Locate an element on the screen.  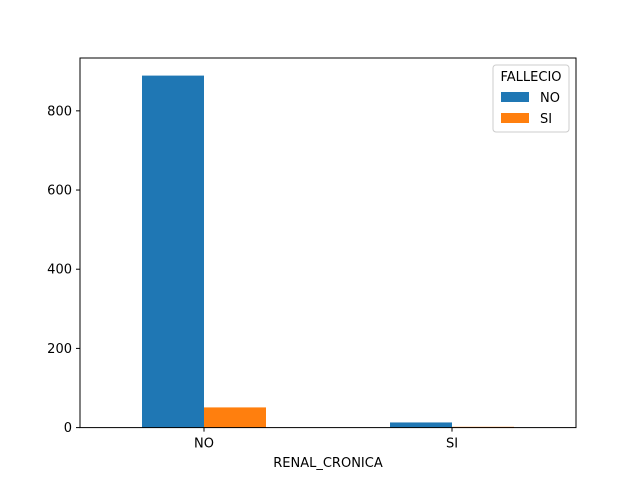
x-axis: NO SI is located at coordinates (326, 439).